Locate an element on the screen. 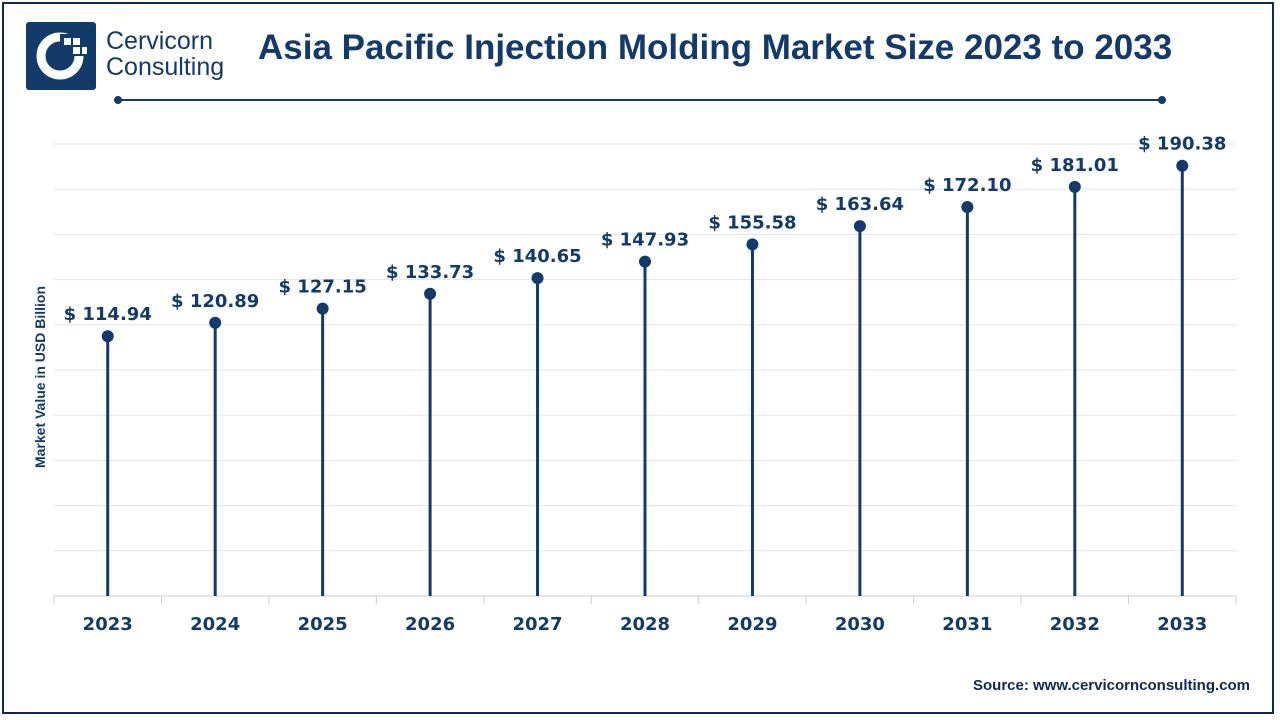 This screenshot has width=1280, height=720. data-label: $ 190.38 is located at coordinates (1182, 144).